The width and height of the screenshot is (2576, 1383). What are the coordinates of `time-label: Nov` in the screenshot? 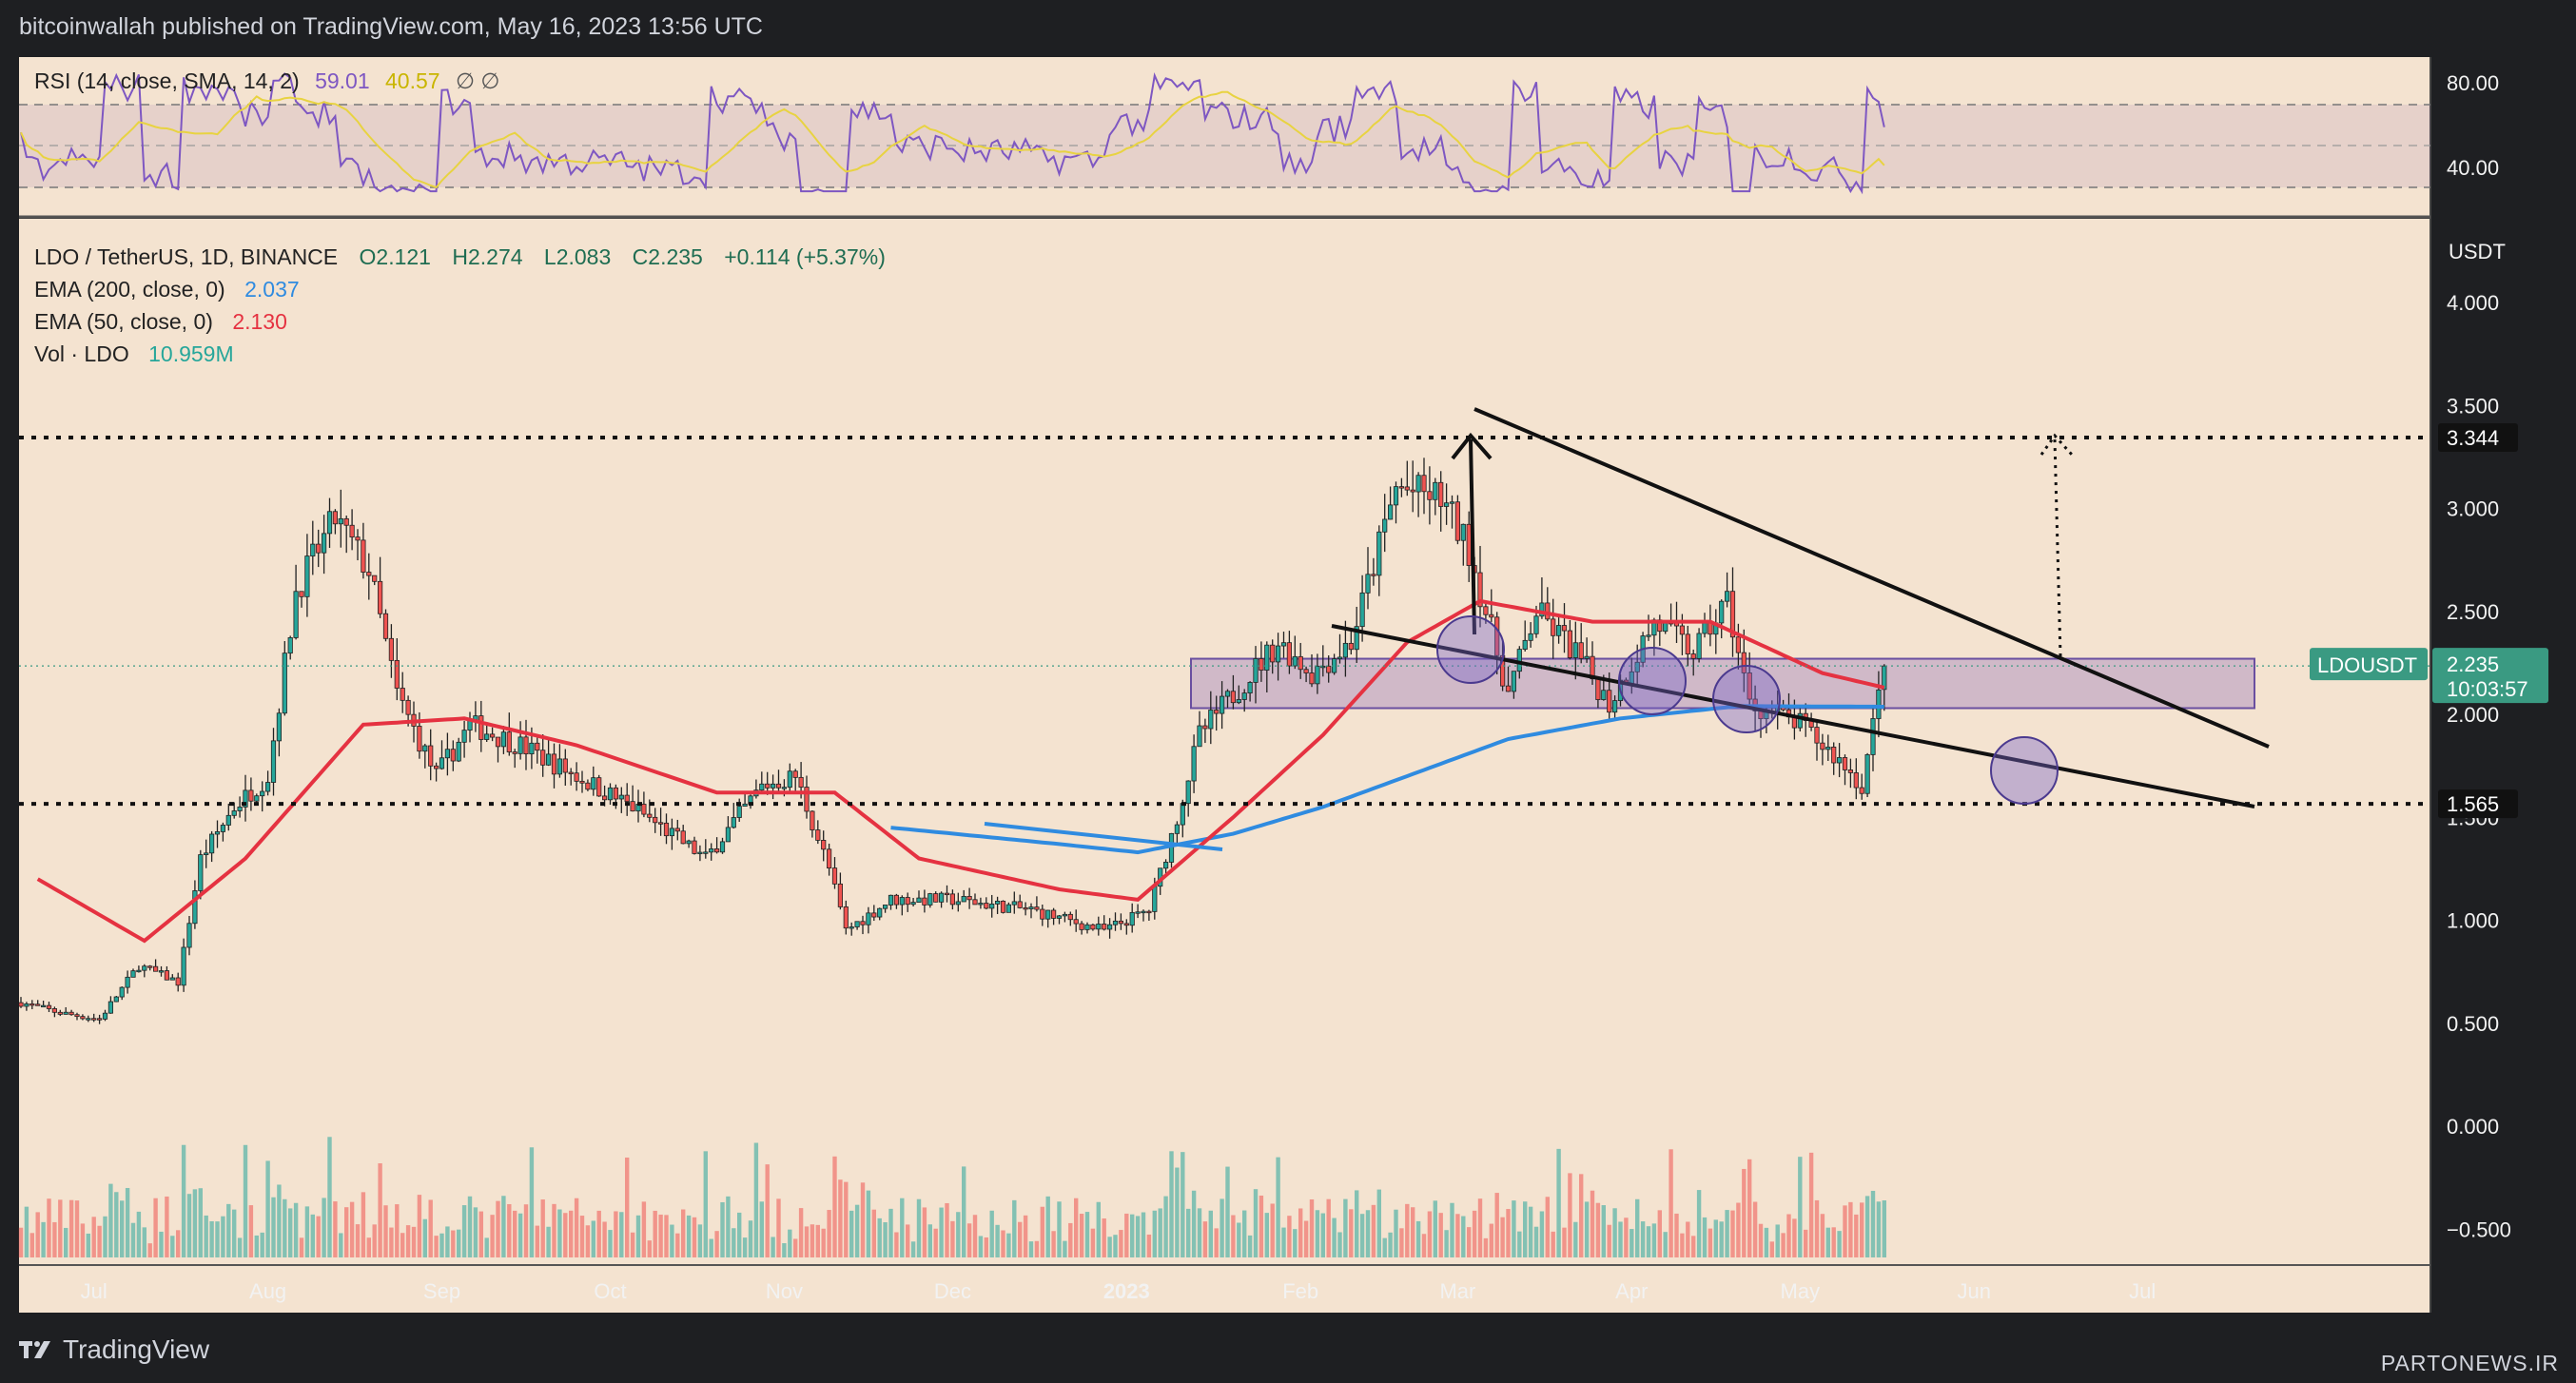 It's located at (785, 1291).